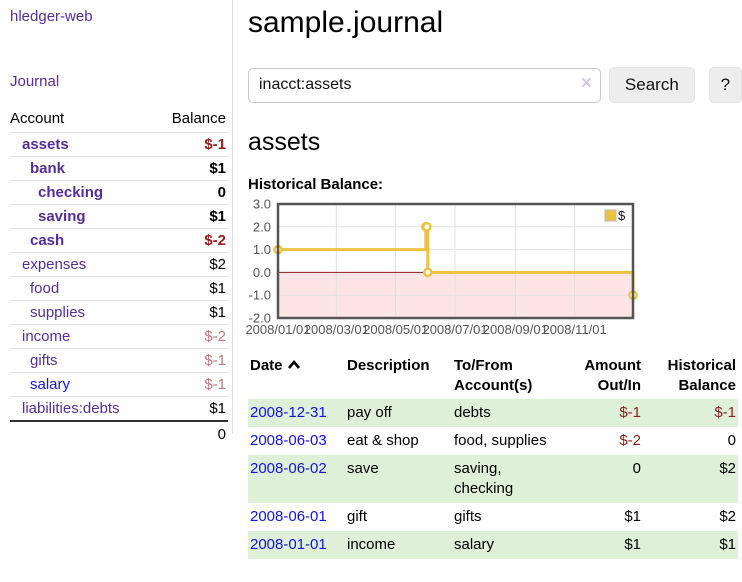 This screenshot has height=582, width=742. Describe the element at coordinates (725, 412) in the screenshot. I see `transaction-balance: $-1` at that location.